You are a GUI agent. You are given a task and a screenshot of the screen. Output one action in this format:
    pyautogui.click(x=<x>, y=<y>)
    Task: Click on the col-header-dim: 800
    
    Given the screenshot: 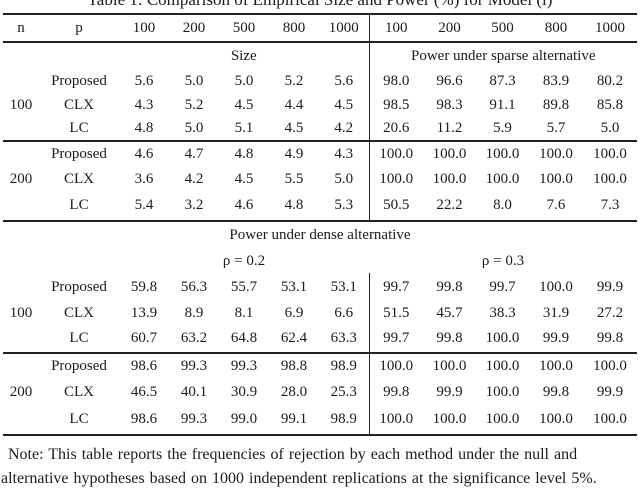 What is the action you would take?
    pyautogui.click(x=556, y=28)
    